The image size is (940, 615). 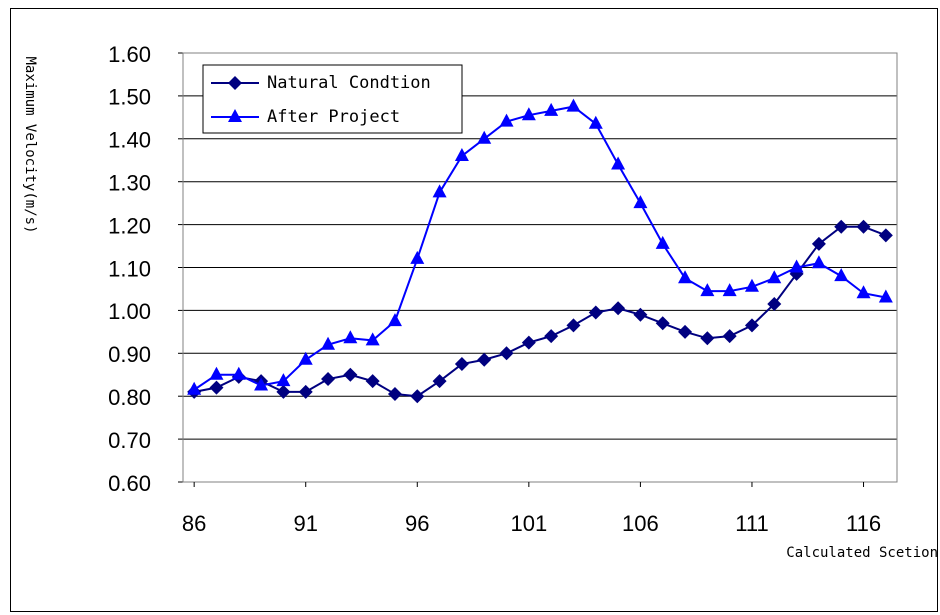 What do you see at coordinates (129, 397) in the screenshot?
I see `y-tick-label: 0.80` at bounding box center [129, 397].